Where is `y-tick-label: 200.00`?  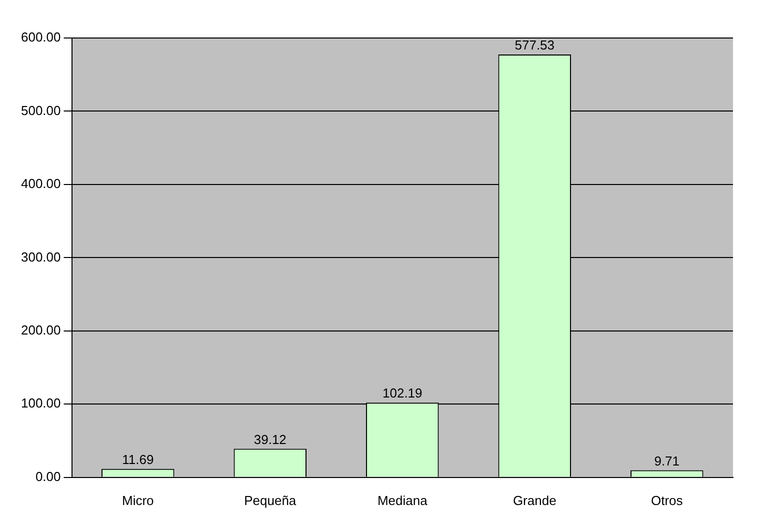 y-tick-label: 200.00 is located at coordinates (40, 330).